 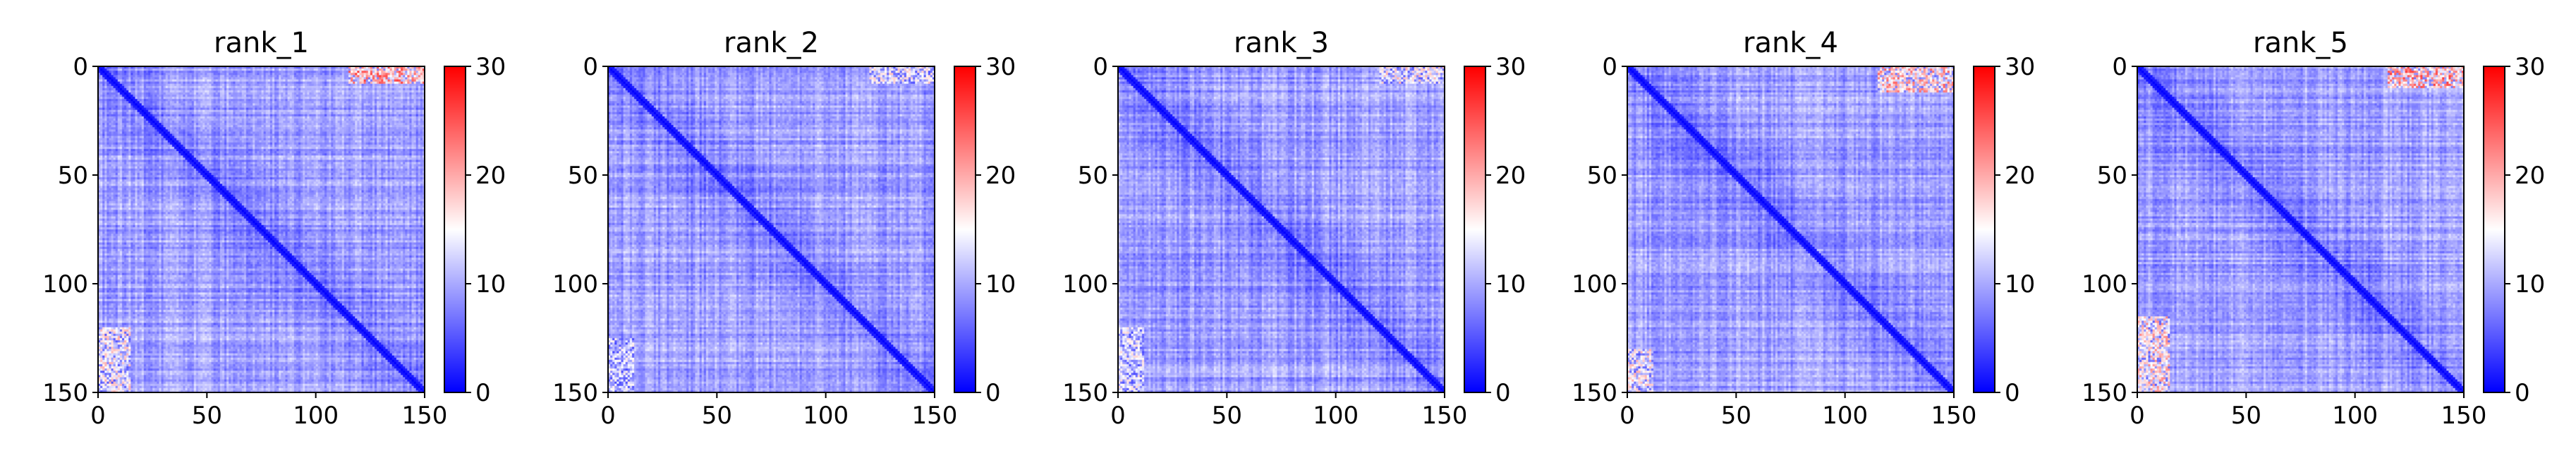 I want to click on chart-title: rank_1, so click(x=261, y=43).